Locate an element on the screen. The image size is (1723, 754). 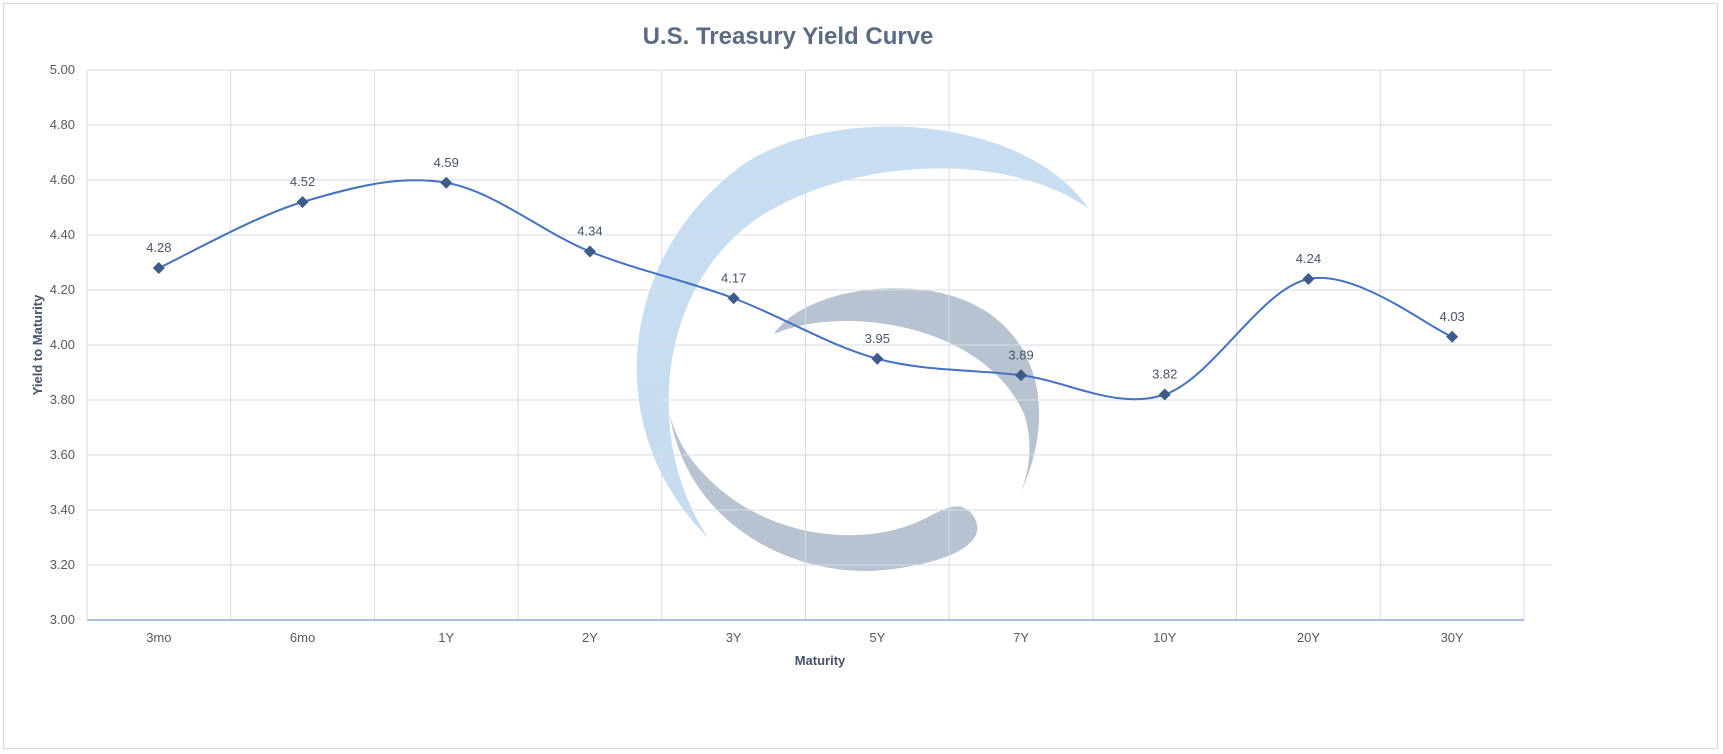
watermark-gray-arc is located at coordinates (823, 490).